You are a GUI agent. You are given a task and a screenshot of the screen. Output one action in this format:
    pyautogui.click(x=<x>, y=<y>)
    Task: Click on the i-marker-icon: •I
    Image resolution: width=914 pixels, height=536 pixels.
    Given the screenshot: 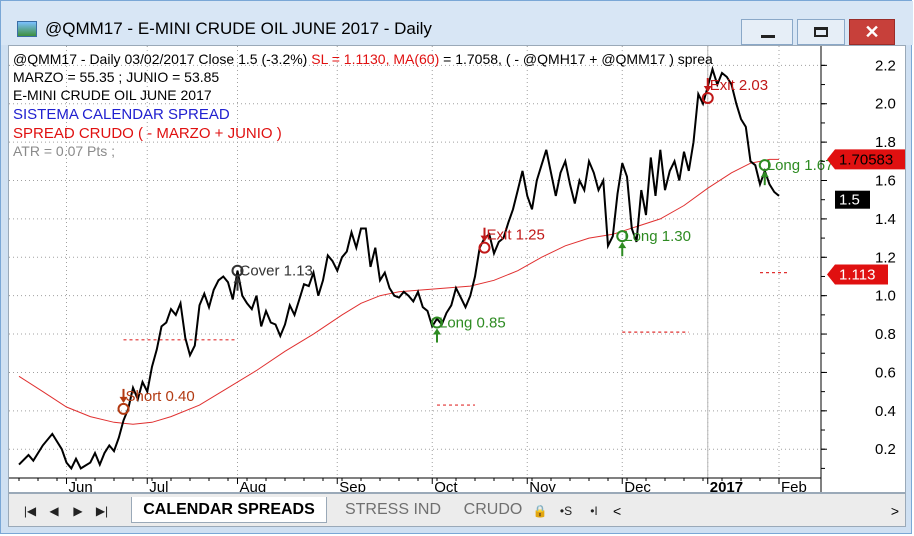 What is the action you would take?
    pyautogui.click(x=594, y=511)
    